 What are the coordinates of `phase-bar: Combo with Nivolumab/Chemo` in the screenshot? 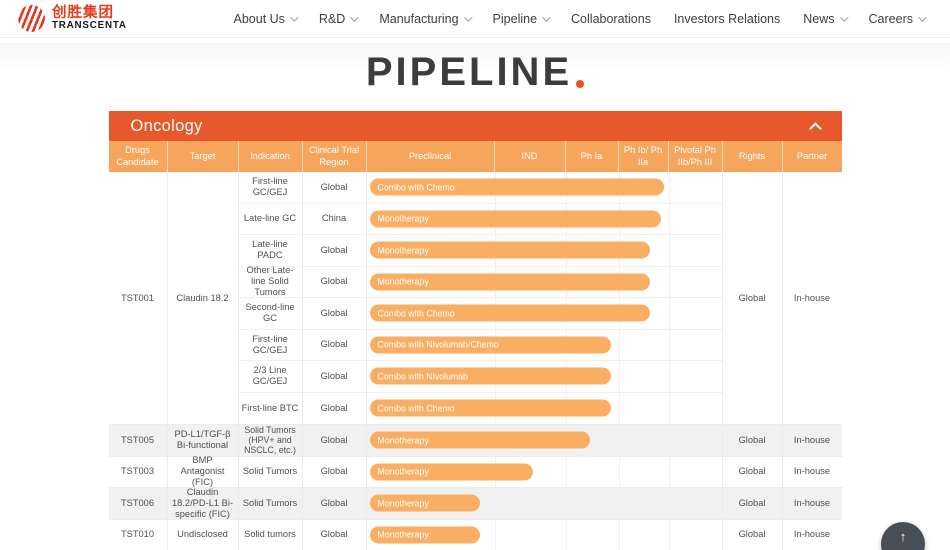 It's located at (490, 345).